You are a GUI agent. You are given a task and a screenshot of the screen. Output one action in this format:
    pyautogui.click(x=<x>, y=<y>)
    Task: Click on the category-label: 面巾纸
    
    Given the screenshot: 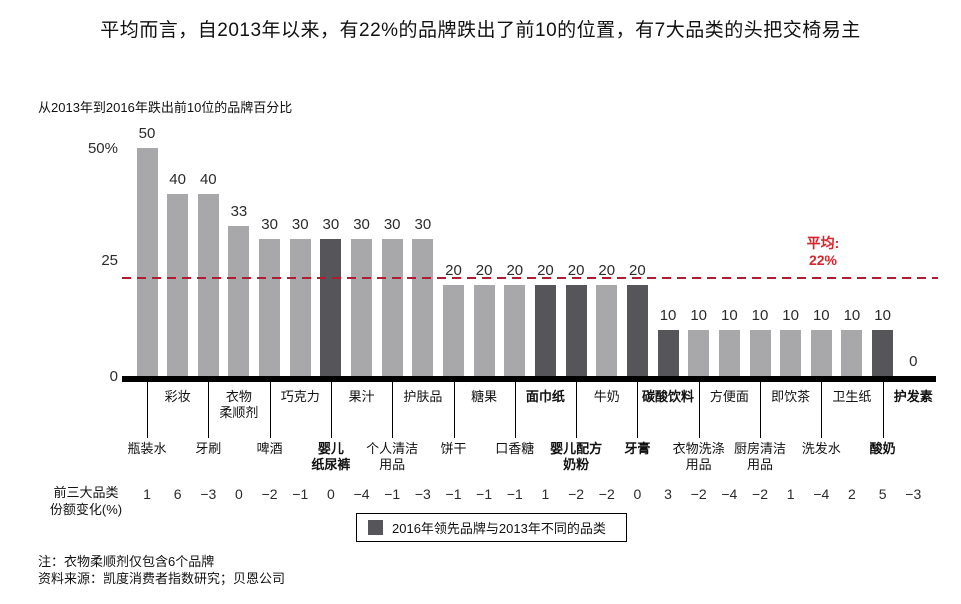 What is the action you would take?
    pyautogui.click(x=545, y=396)
    